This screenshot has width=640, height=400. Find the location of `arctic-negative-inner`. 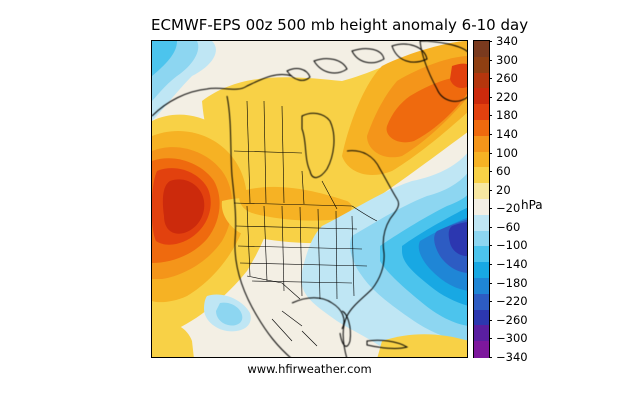

arctic-negative-inner is located at coordinates (164, 58).